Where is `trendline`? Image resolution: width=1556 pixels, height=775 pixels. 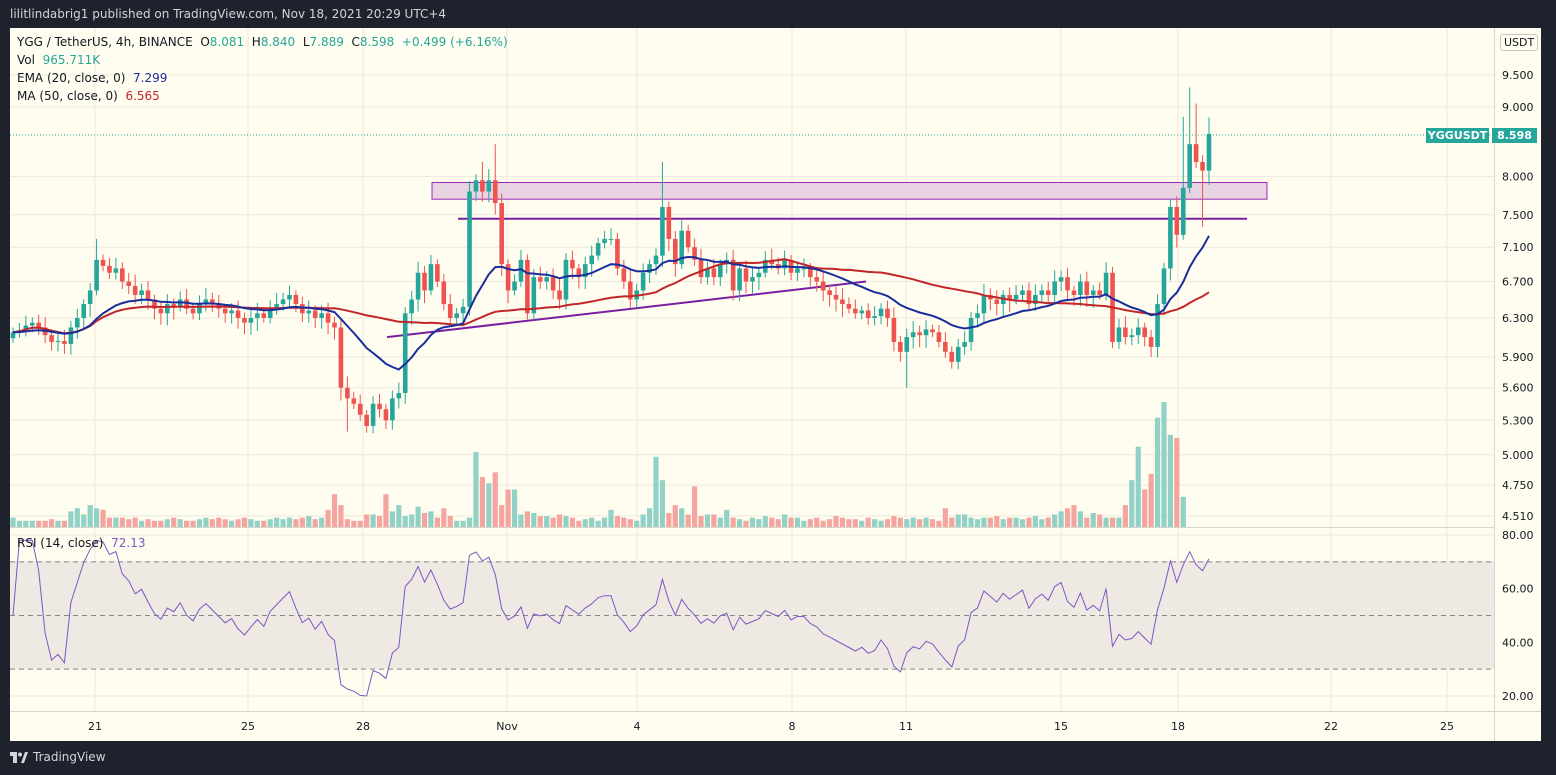
trendline is located at coordinates (626, 309).